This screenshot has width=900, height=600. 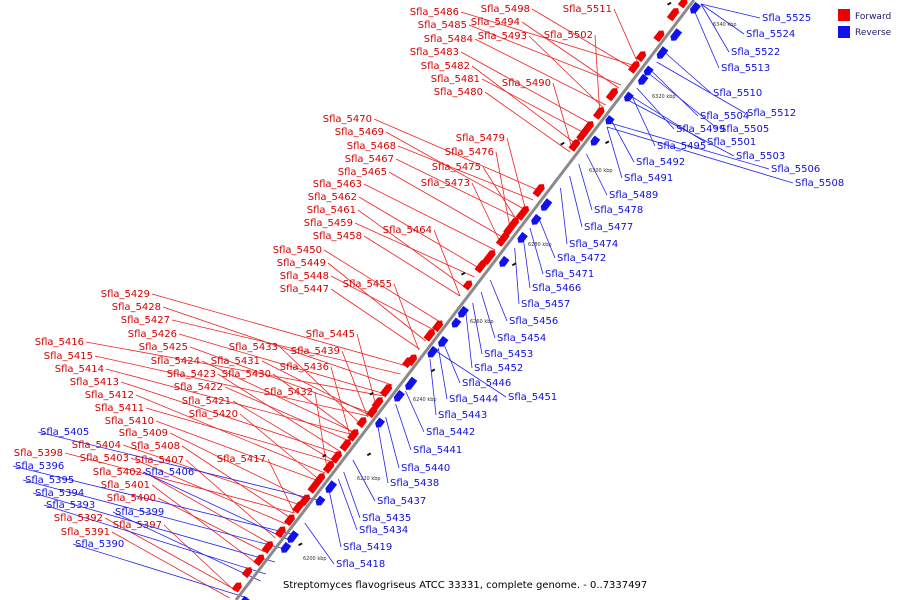 What do you see at coordinates (235, 361) in the screenshot?
I see `gene-label-sfla-5431: Sfla_5431` at bounding box center [235, 361].